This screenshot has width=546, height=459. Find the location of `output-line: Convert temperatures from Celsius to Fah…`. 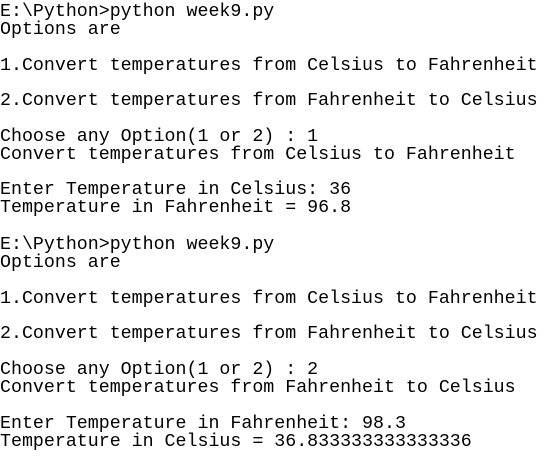

output-line: Convert temperatures from Celsius to Fah… is located at coordinates (258, 155).